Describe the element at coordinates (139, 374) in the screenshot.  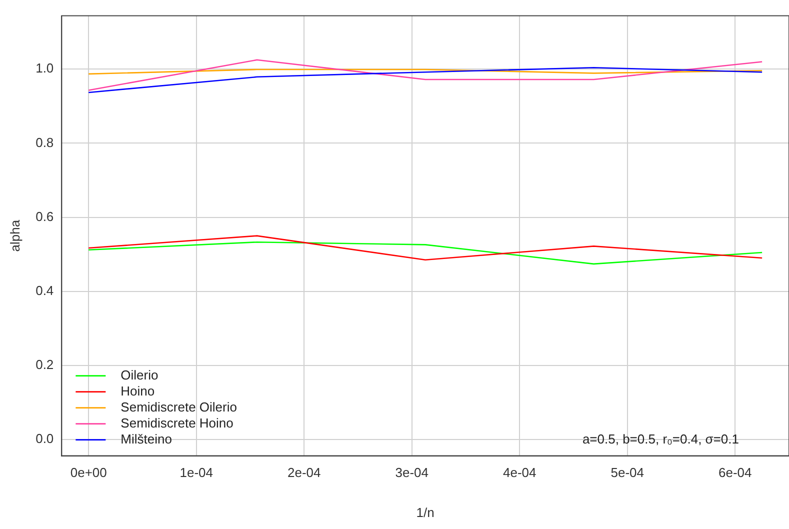
I see `legend-label: Oilerio` at that location.